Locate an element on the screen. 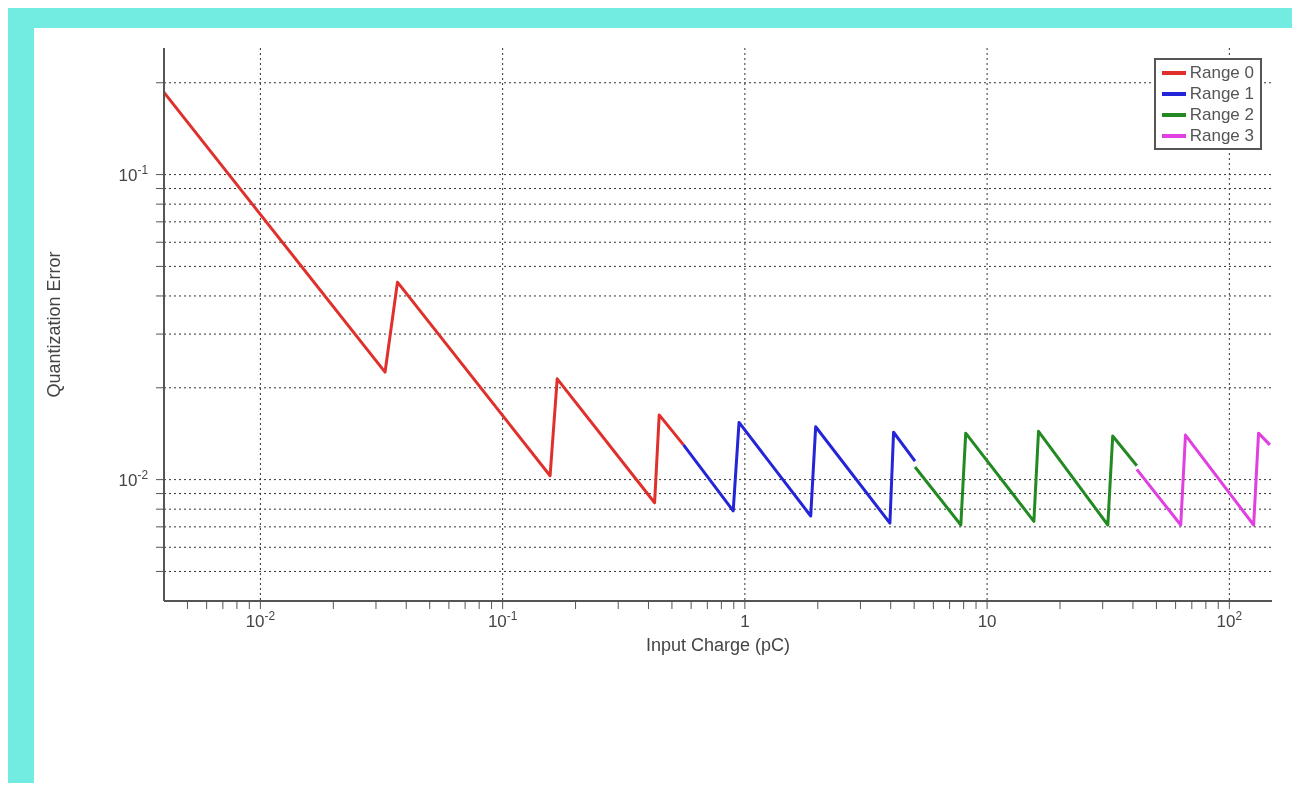 Image resolution: width=1300 pixels, height=791 pixels. x-axis-title: Input Charge (pC) is located at coordinates (718, 645).